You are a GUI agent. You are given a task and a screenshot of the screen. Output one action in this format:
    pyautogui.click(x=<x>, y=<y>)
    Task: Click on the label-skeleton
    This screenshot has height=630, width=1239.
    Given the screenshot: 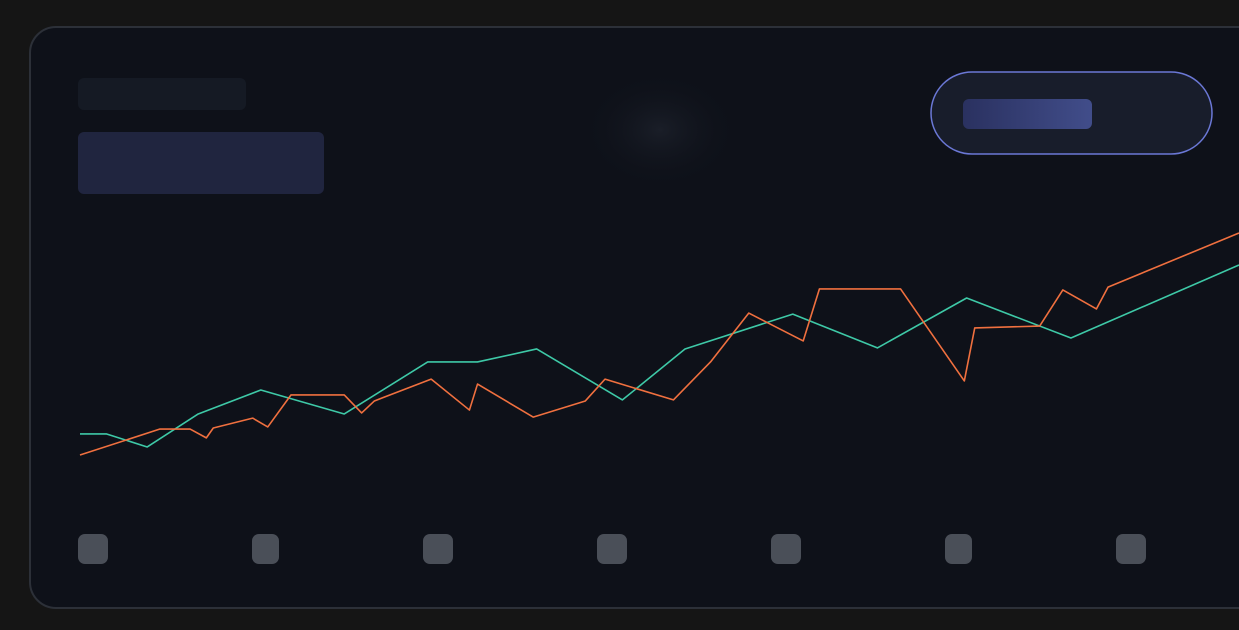 What is the action you would take?
    pyautogui.click(x=162, y=94)
    